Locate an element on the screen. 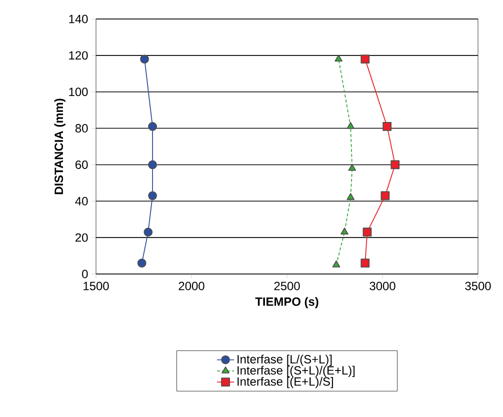  y-tick-label: 40 is located at coordinates (81, 201).